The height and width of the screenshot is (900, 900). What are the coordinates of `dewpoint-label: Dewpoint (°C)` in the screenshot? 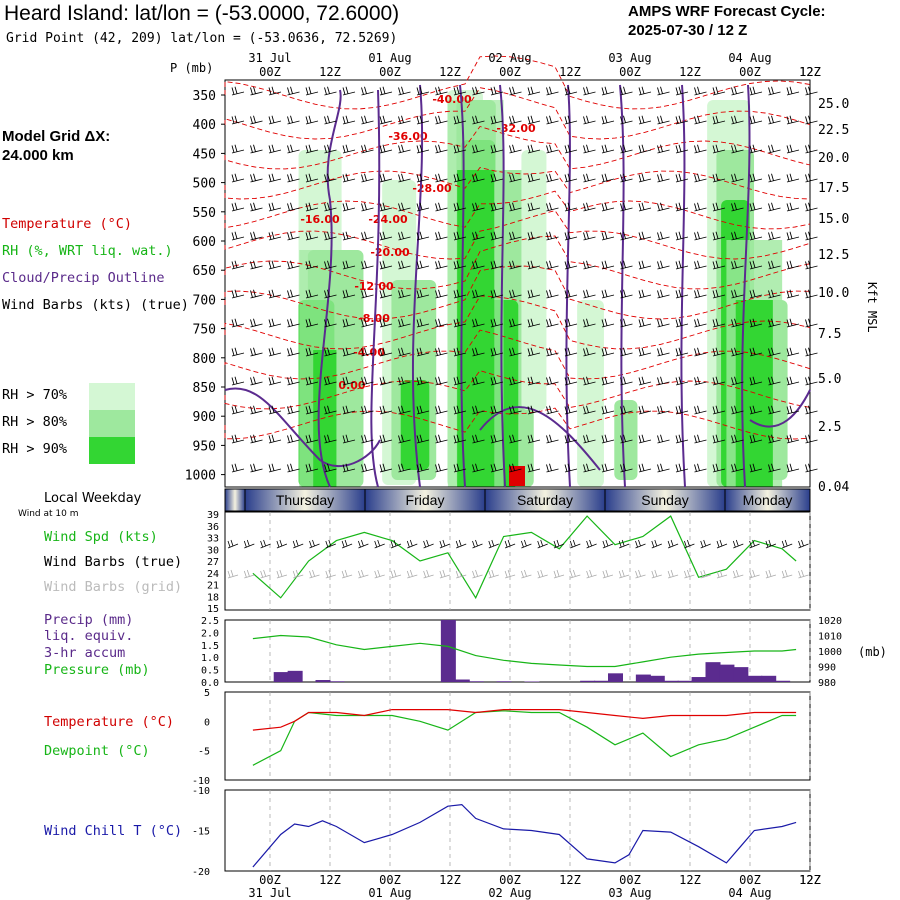 It's located at (97, 751).